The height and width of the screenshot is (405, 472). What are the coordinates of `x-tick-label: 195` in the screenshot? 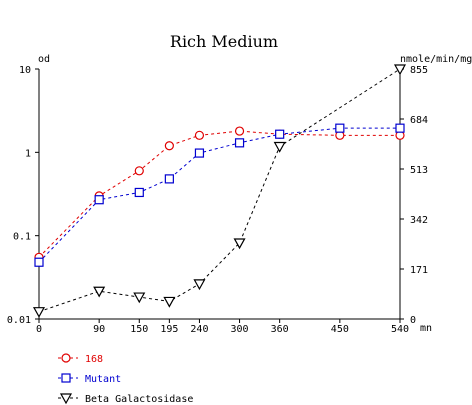 It's located at (169, 329).